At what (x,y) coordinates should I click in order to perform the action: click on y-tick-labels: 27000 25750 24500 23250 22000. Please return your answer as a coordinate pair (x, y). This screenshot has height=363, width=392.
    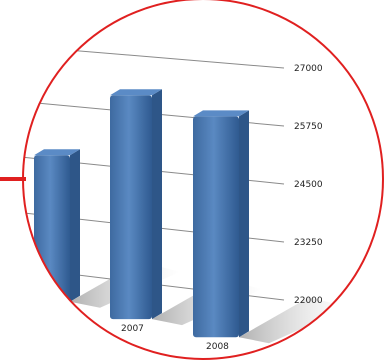
    Looking at the image, I should click on (308, 185).